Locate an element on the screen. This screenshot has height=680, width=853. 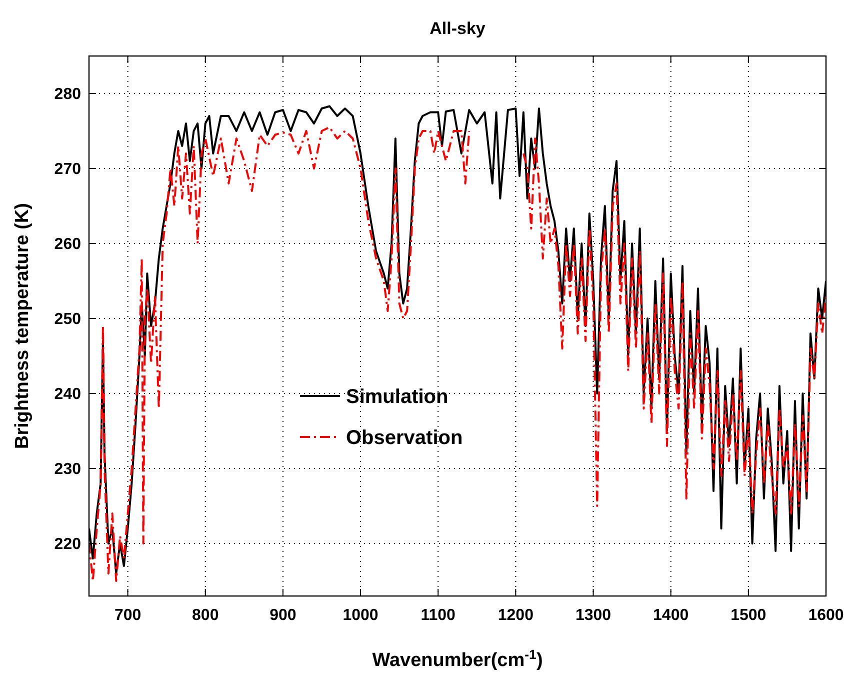
y-axis-title: Brightness temperature (K) is located at coordinates (22, 326).